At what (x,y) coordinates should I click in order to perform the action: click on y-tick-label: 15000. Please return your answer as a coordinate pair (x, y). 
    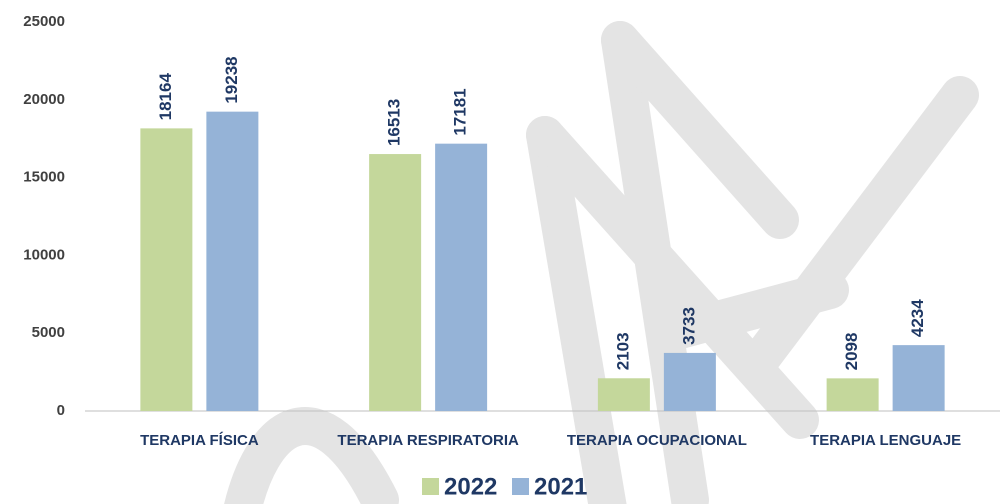
    Looking at the image, I should click on (44, 177).